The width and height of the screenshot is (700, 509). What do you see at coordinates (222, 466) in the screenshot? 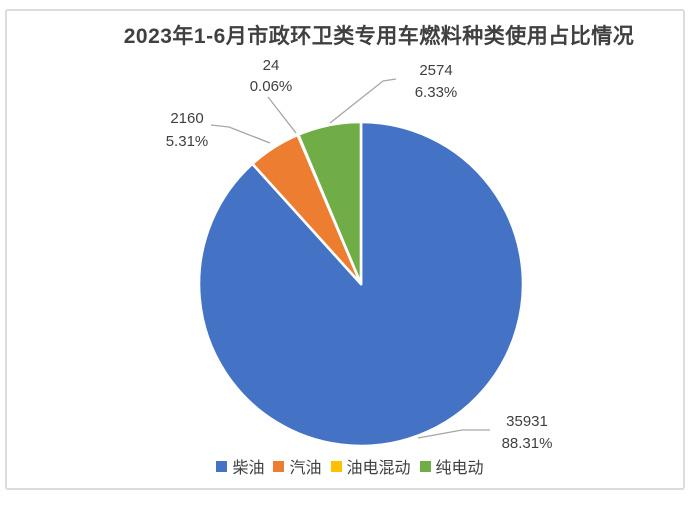
I see `legend-swatch-diesel-icon` at bounding box center [222, 466].